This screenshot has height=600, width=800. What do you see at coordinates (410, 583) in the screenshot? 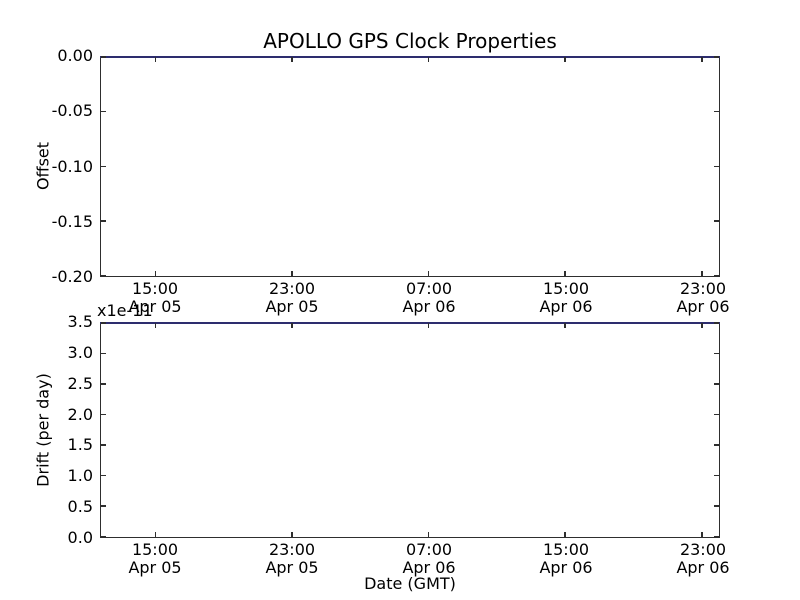
I see `x-axis-label: Date (GMT)` at bounding box center [410, 583].